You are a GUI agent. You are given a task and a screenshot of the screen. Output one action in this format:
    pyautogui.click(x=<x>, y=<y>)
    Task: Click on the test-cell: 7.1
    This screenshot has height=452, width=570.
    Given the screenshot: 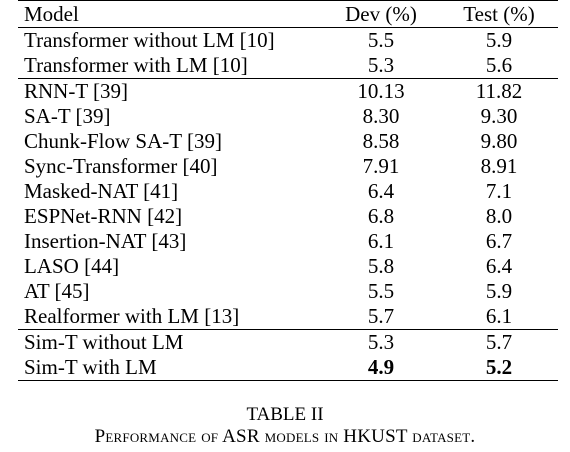 What is the action you would take?
    pyautogui.click(x=499, y=191)
    